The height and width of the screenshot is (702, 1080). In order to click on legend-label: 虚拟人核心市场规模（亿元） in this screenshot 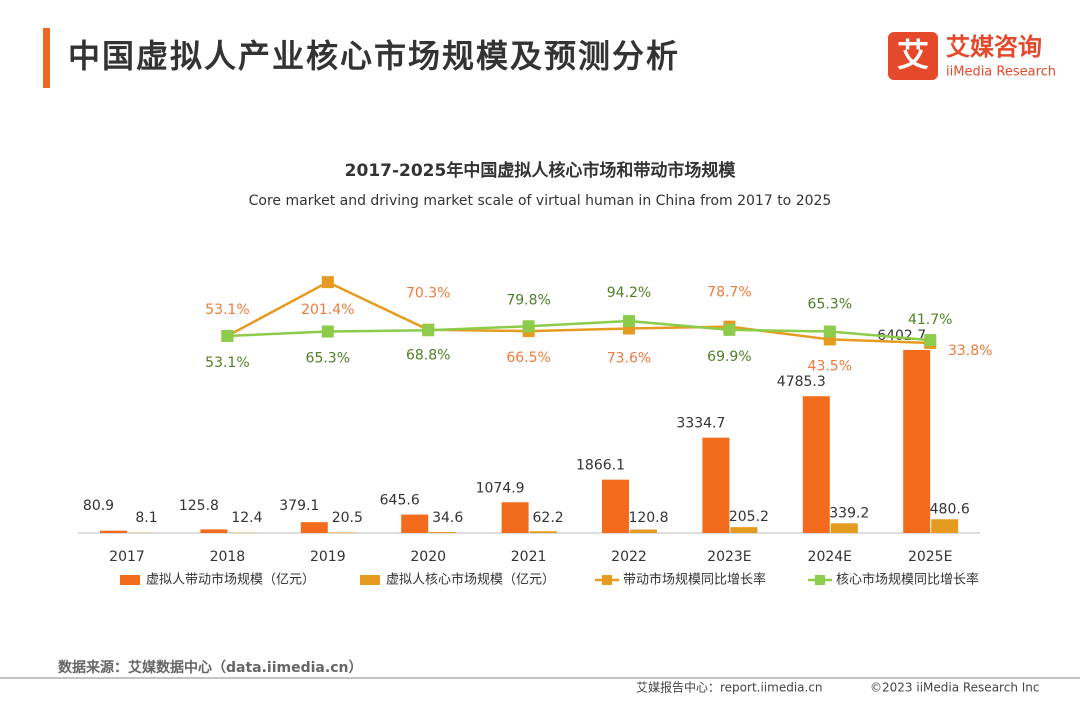, I will do `click(470, 580)`.